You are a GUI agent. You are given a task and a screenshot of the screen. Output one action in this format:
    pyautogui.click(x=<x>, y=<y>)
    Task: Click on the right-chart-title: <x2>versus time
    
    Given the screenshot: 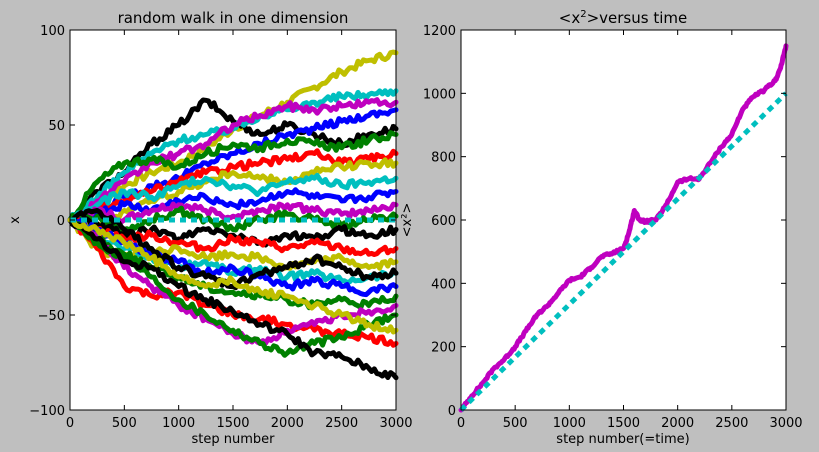 What is the action you would take?
    pyautogui.click(x=623, y=18)
    